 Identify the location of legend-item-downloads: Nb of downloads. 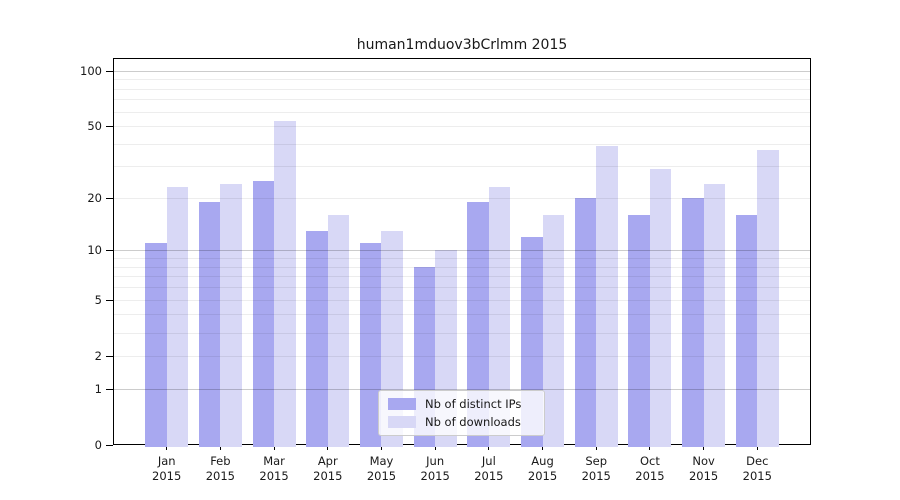
(461, 421).